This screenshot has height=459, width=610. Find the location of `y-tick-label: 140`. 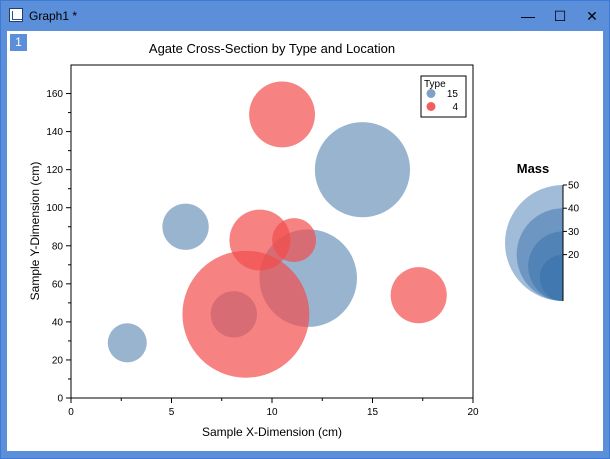

y-tick-label: 140 is located at coordinates (54, 132).